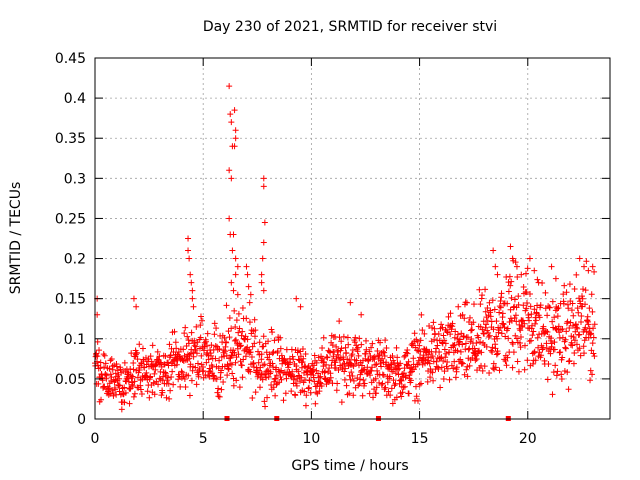  Describe the element at coordinates (81, 420) in the screenshot. I see `y-tick-label: 0` at that location.